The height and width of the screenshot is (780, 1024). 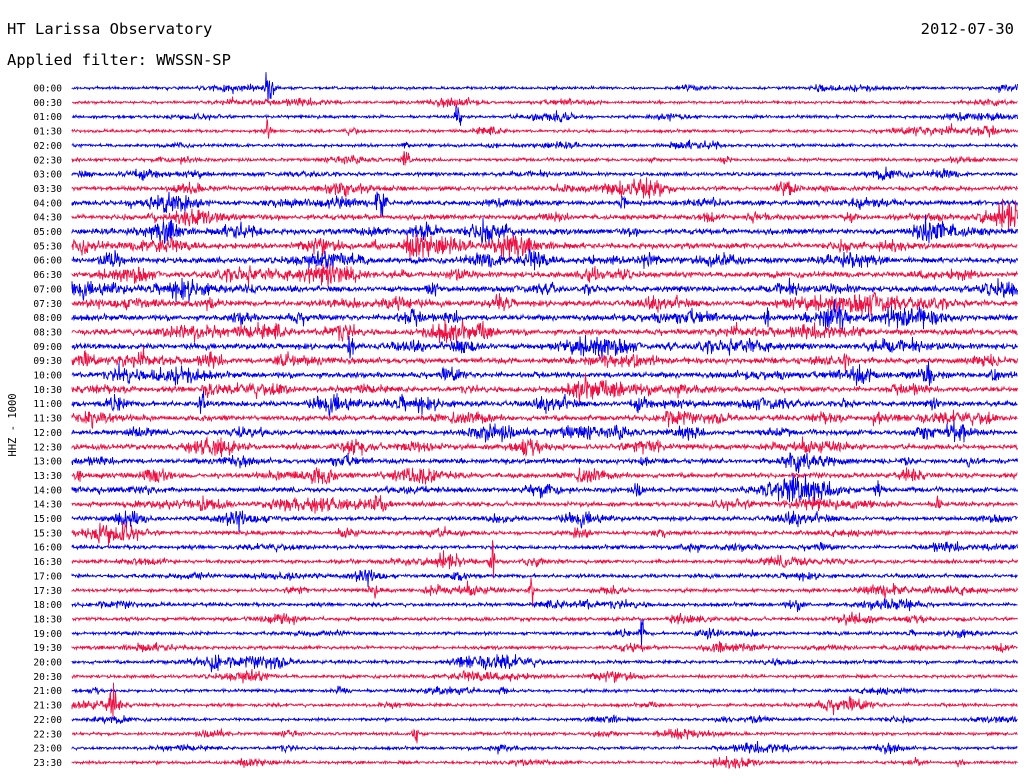 What do you see at coordinates (47, 476) in the screenshot?
I see `row-label: 13:30` at bounding box center [47, 476].